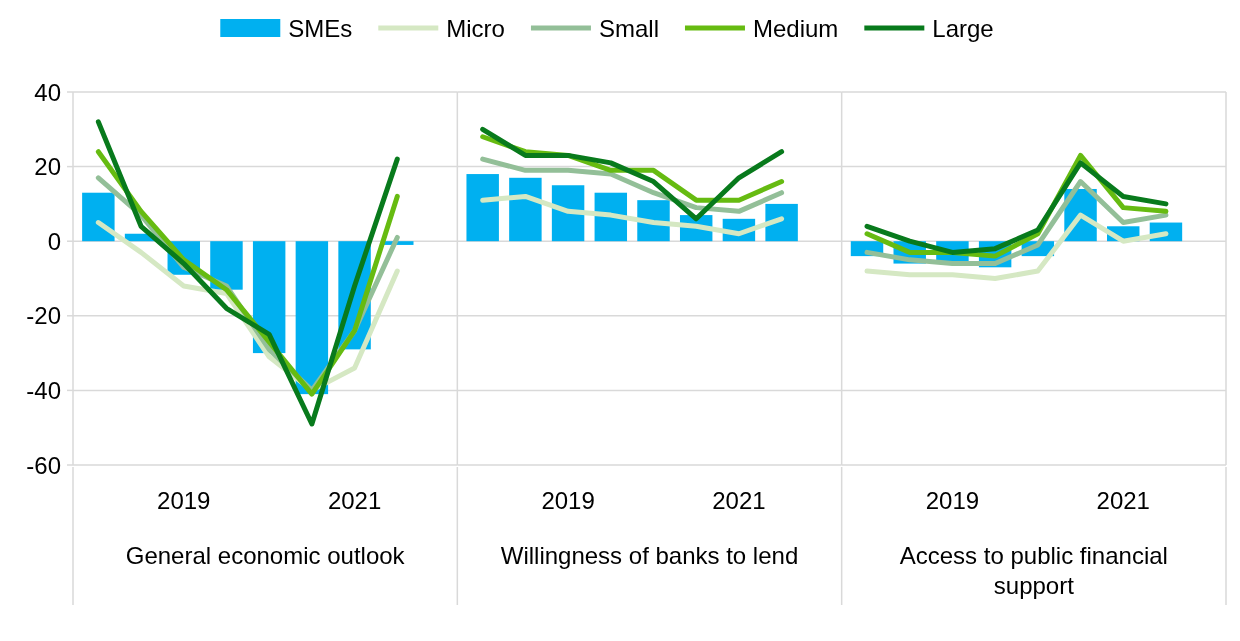 The height and width of the screenshot is (641, 1240). What do you see at coordinates (320, 28) in the screenshot?
I see `legend-label: SMEs` at bounding box center [320, 28].